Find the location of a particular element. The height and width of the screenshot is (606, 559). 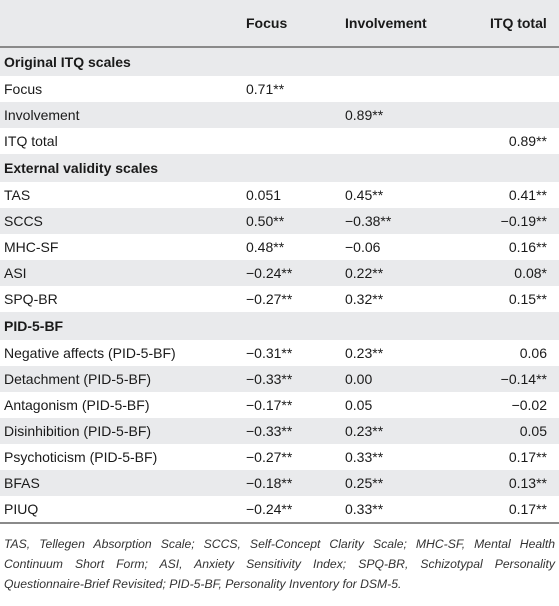

row-label: ITQ total is located at coordinates (31, 141).